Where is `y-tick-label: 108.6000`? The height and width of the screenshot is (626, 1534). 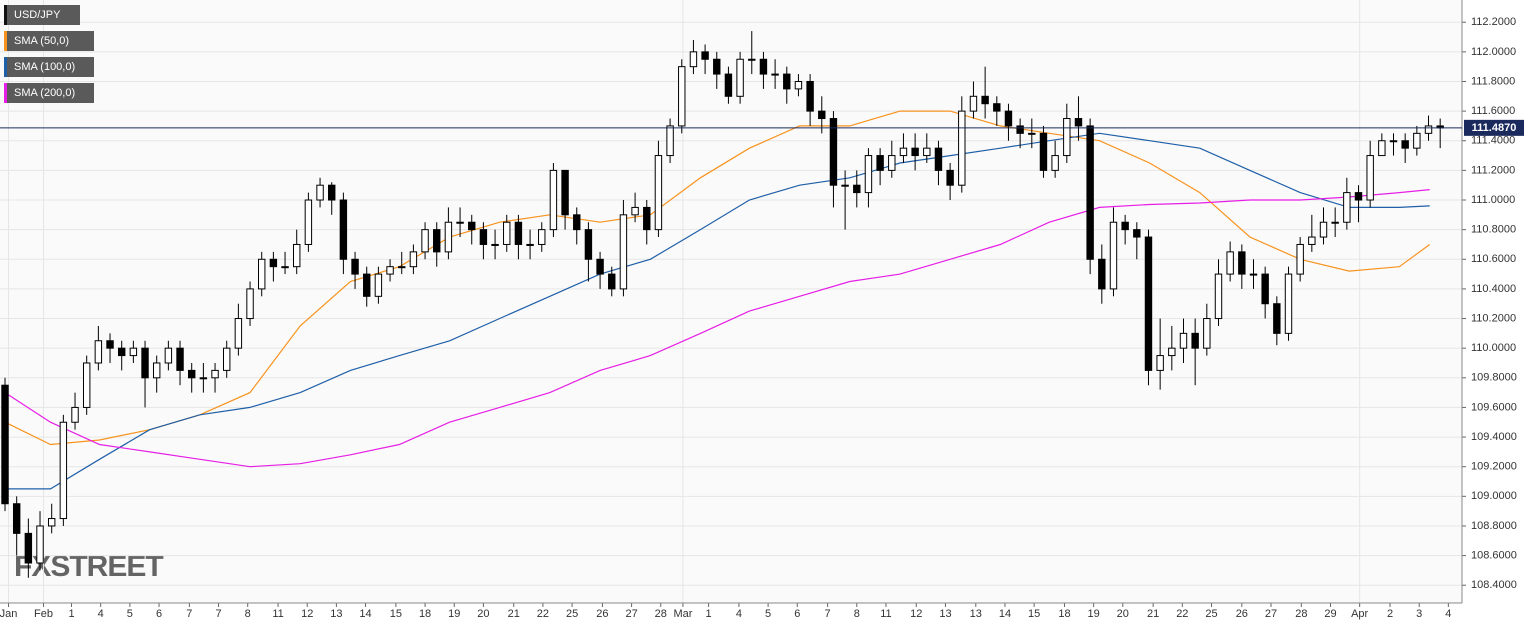
y-tick-label: 108.6000 is located at coordinates (1494, 555).